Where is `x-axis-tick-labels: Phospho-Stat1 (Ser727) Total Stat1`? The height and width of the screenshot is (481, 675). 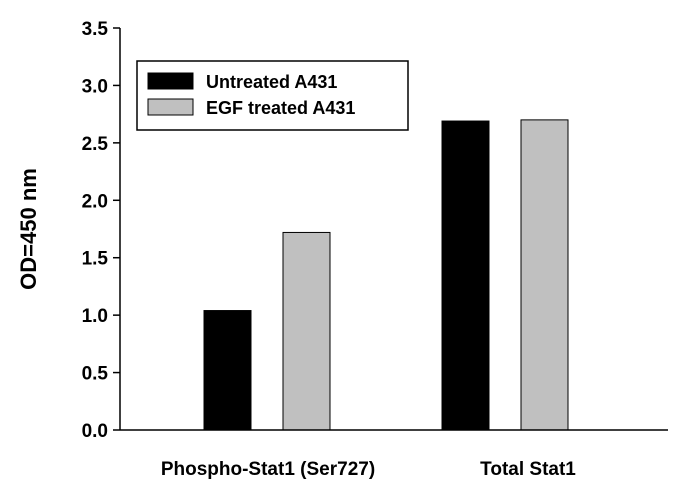
x-axis-tick-labels: Phospho-Stat1 (Ser727) Total Stat1 is located at coordinates (368, 469).